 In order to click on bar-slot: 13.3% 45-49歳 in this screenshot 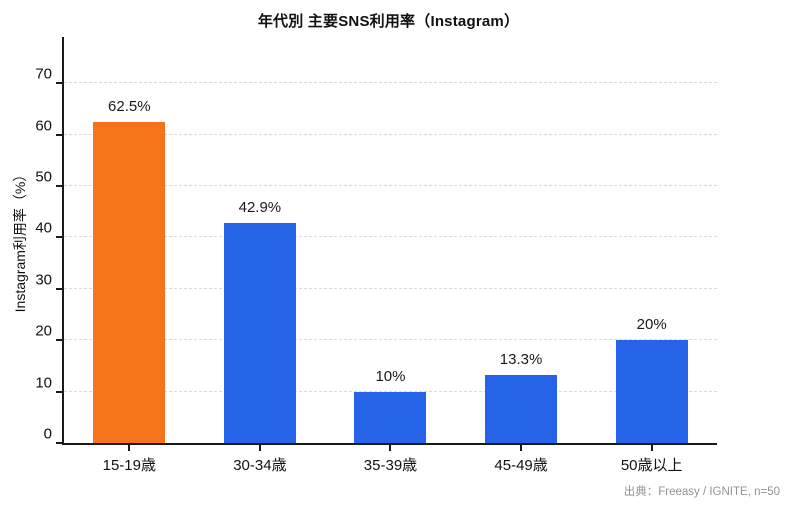, I will do `click(521, 255)`.